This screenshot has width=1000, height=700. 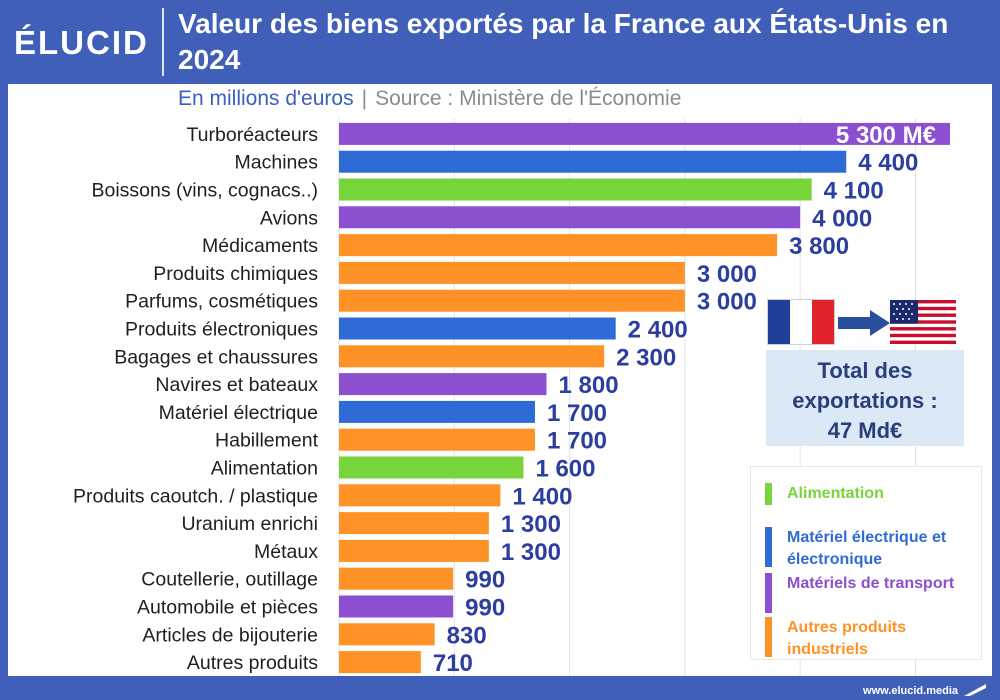 I want to click on category-label: Produits caoutch. / plastique, so click(x=195, y=496).